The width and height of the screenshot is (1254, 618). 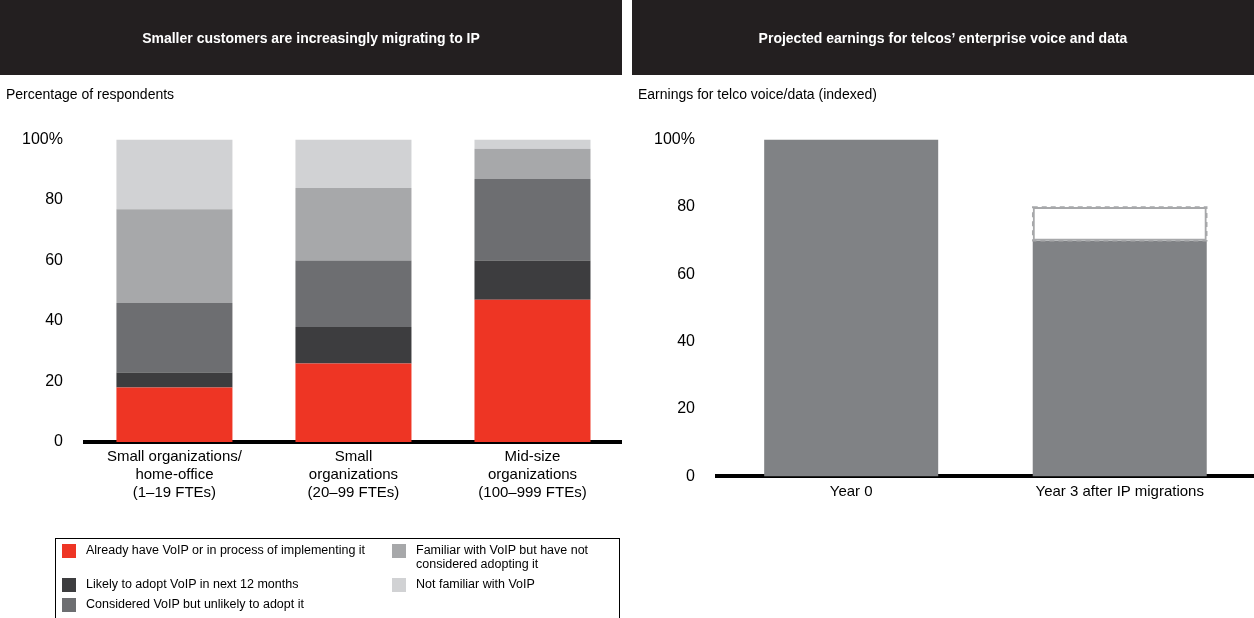 I want to click on legend-label: Already have VoIP or in process of implementing it, so click(x=226, y=550).